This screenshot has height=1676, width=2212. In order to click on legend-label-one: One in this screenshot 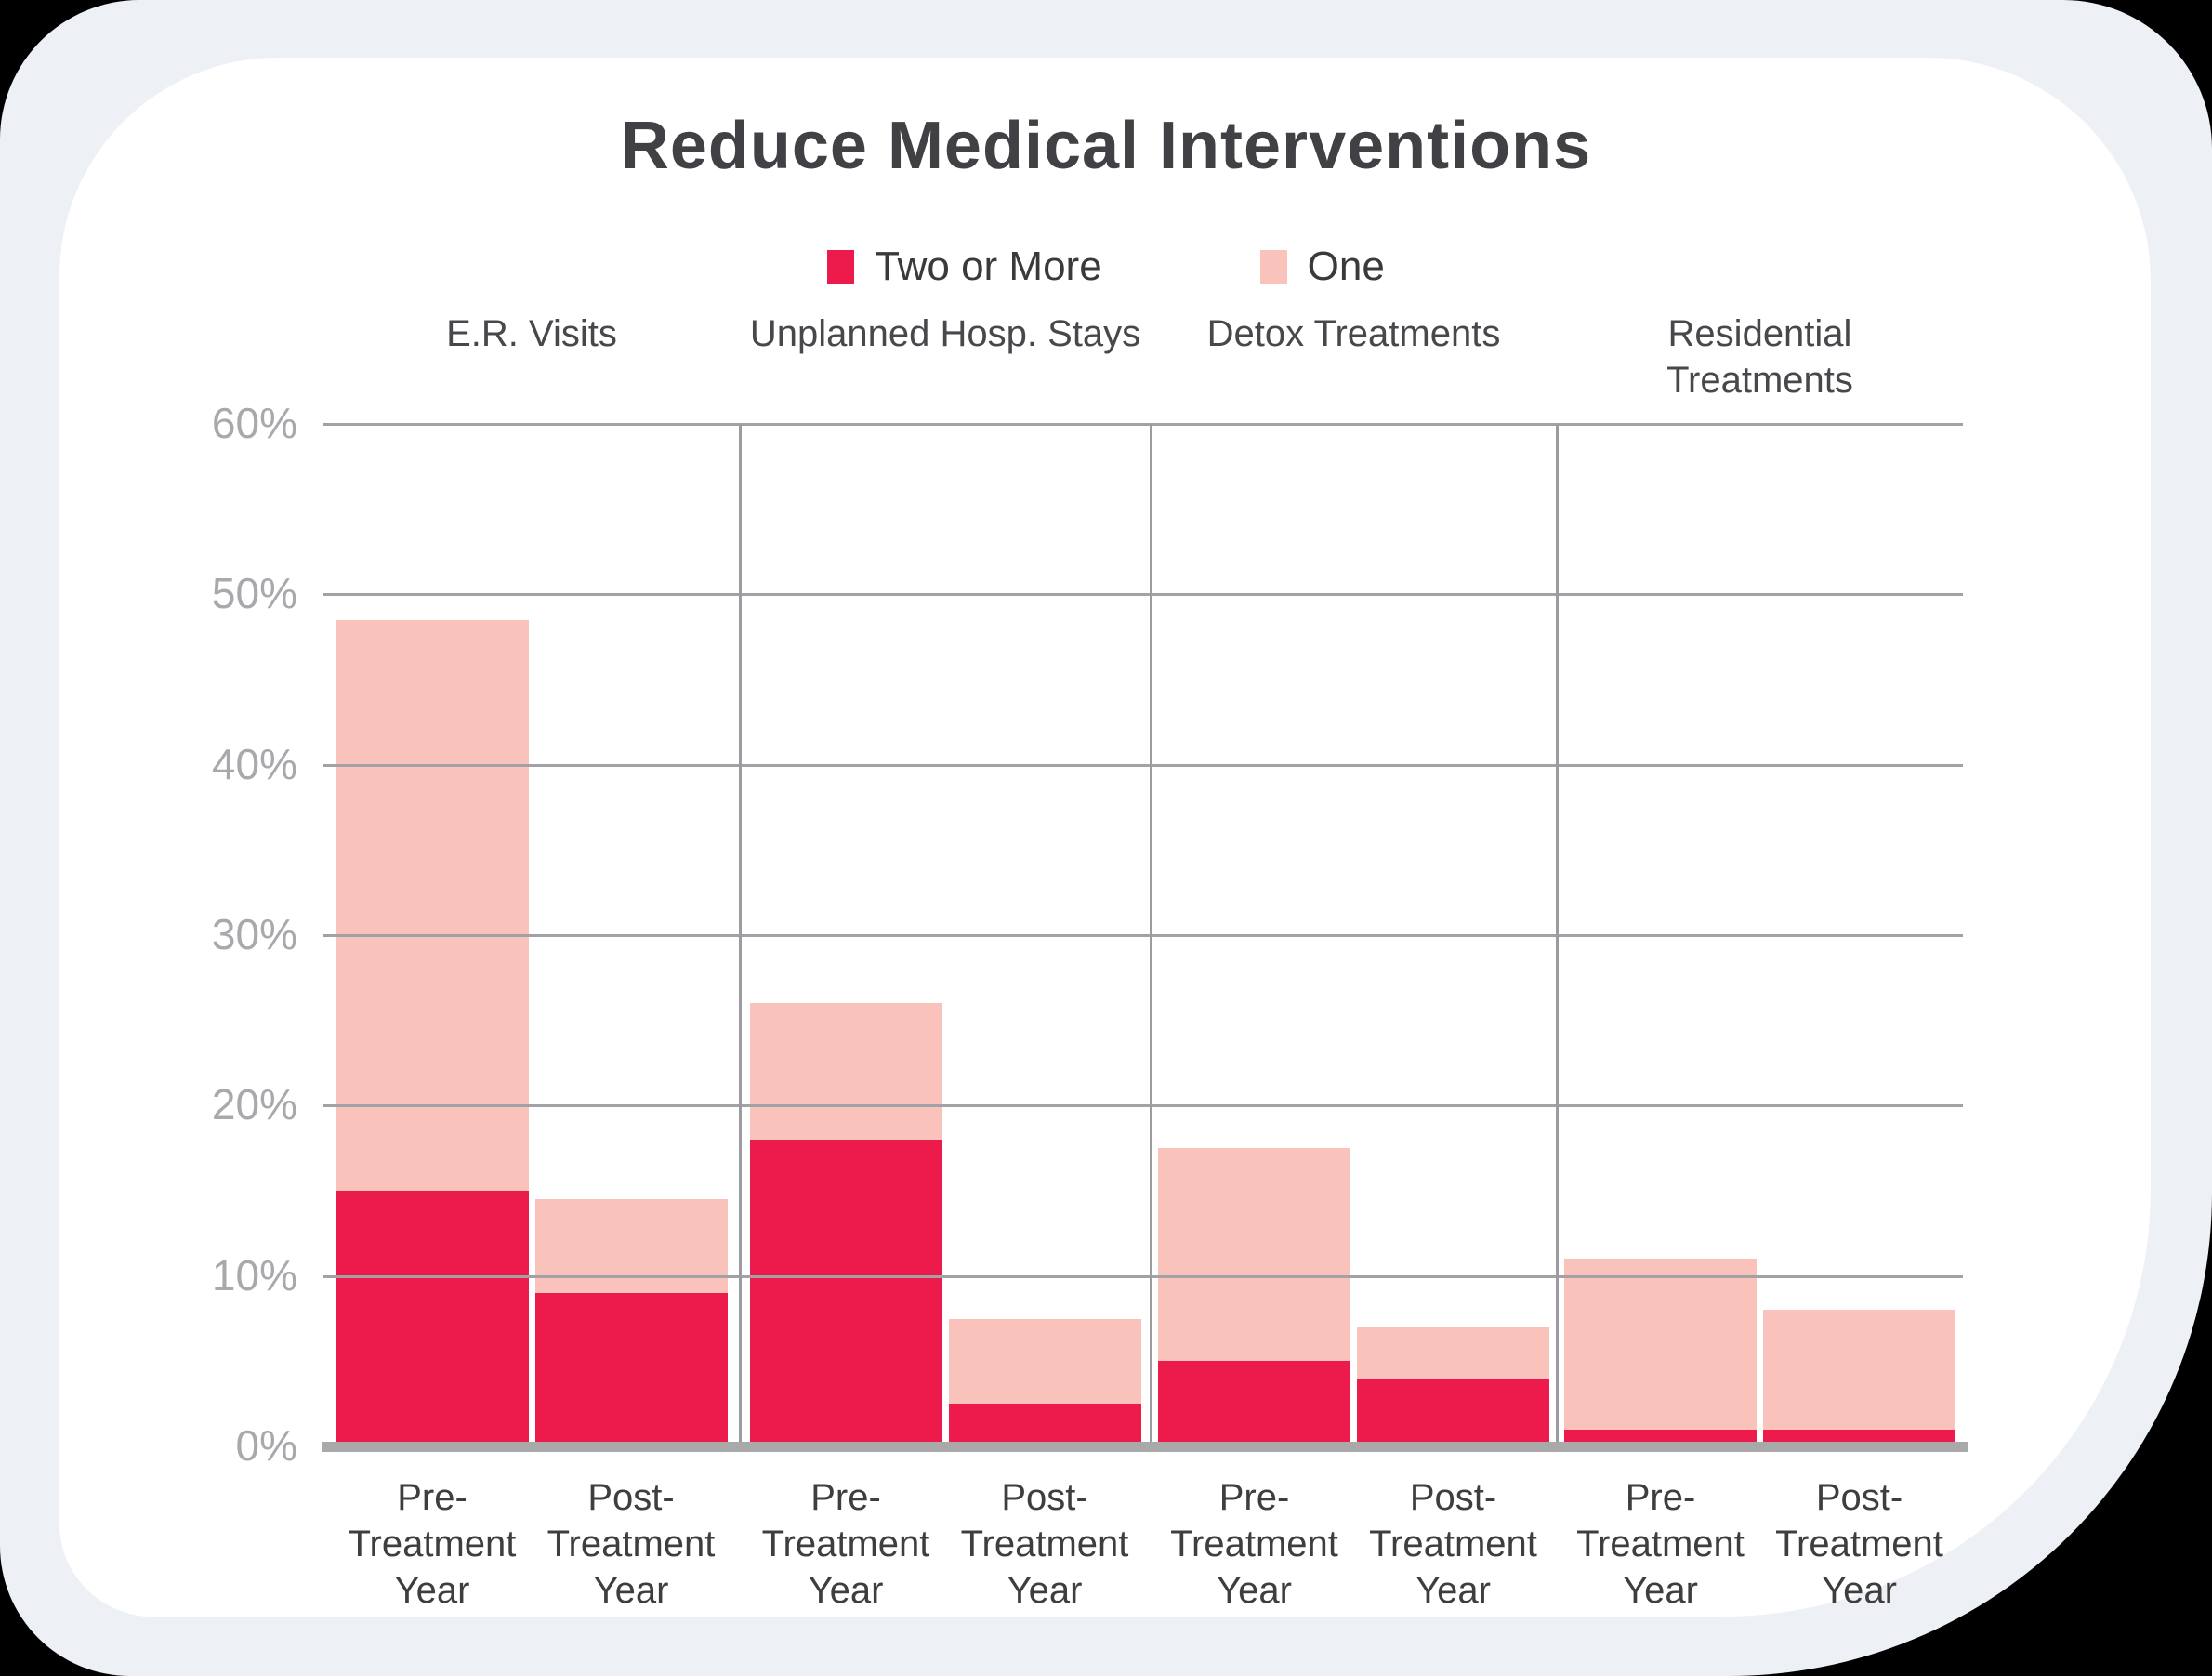, I will do `click(1346, 266)`.